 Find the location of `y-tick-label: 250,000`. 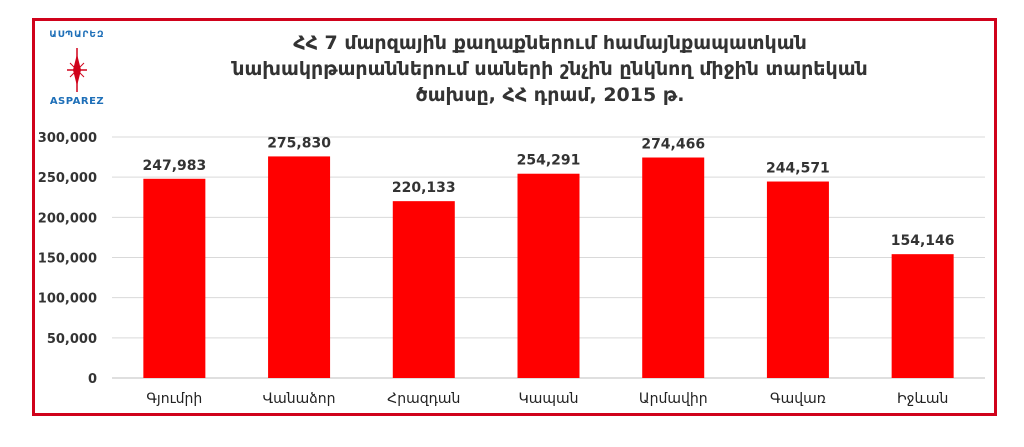

y-tick-label: 250,000 is located at coordinates (67, 178).